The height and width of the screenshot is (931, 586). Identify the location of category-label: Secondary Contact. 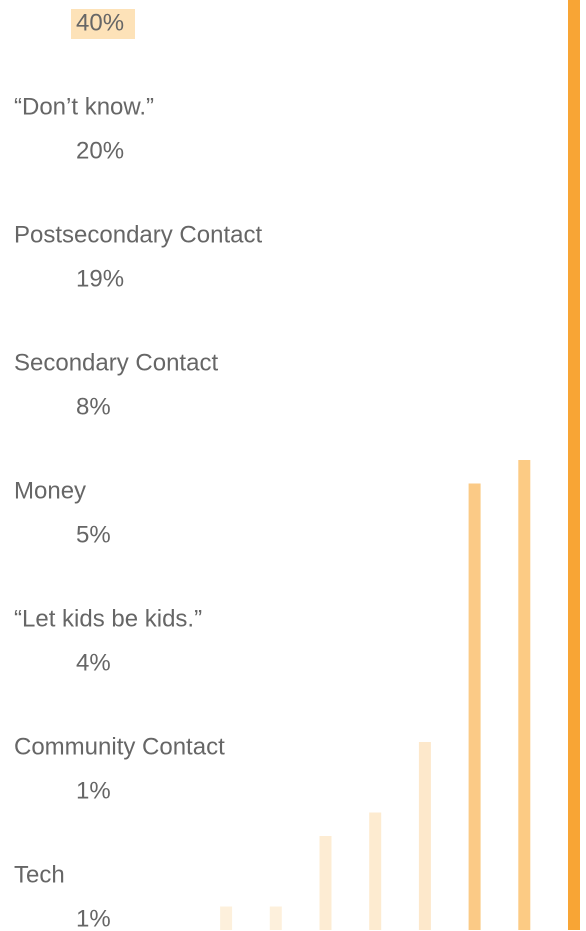
(116, 362).